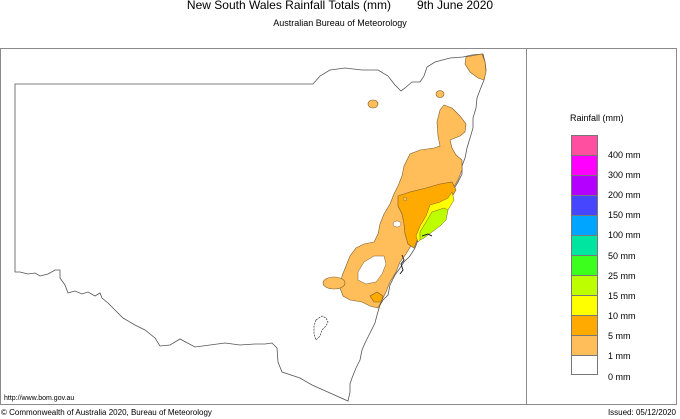 This screenshot has height=419, width=680. Describe the element at coordinates (619, 336) in the screenshot. I see `legend-label-5: 5 mm` at that location.